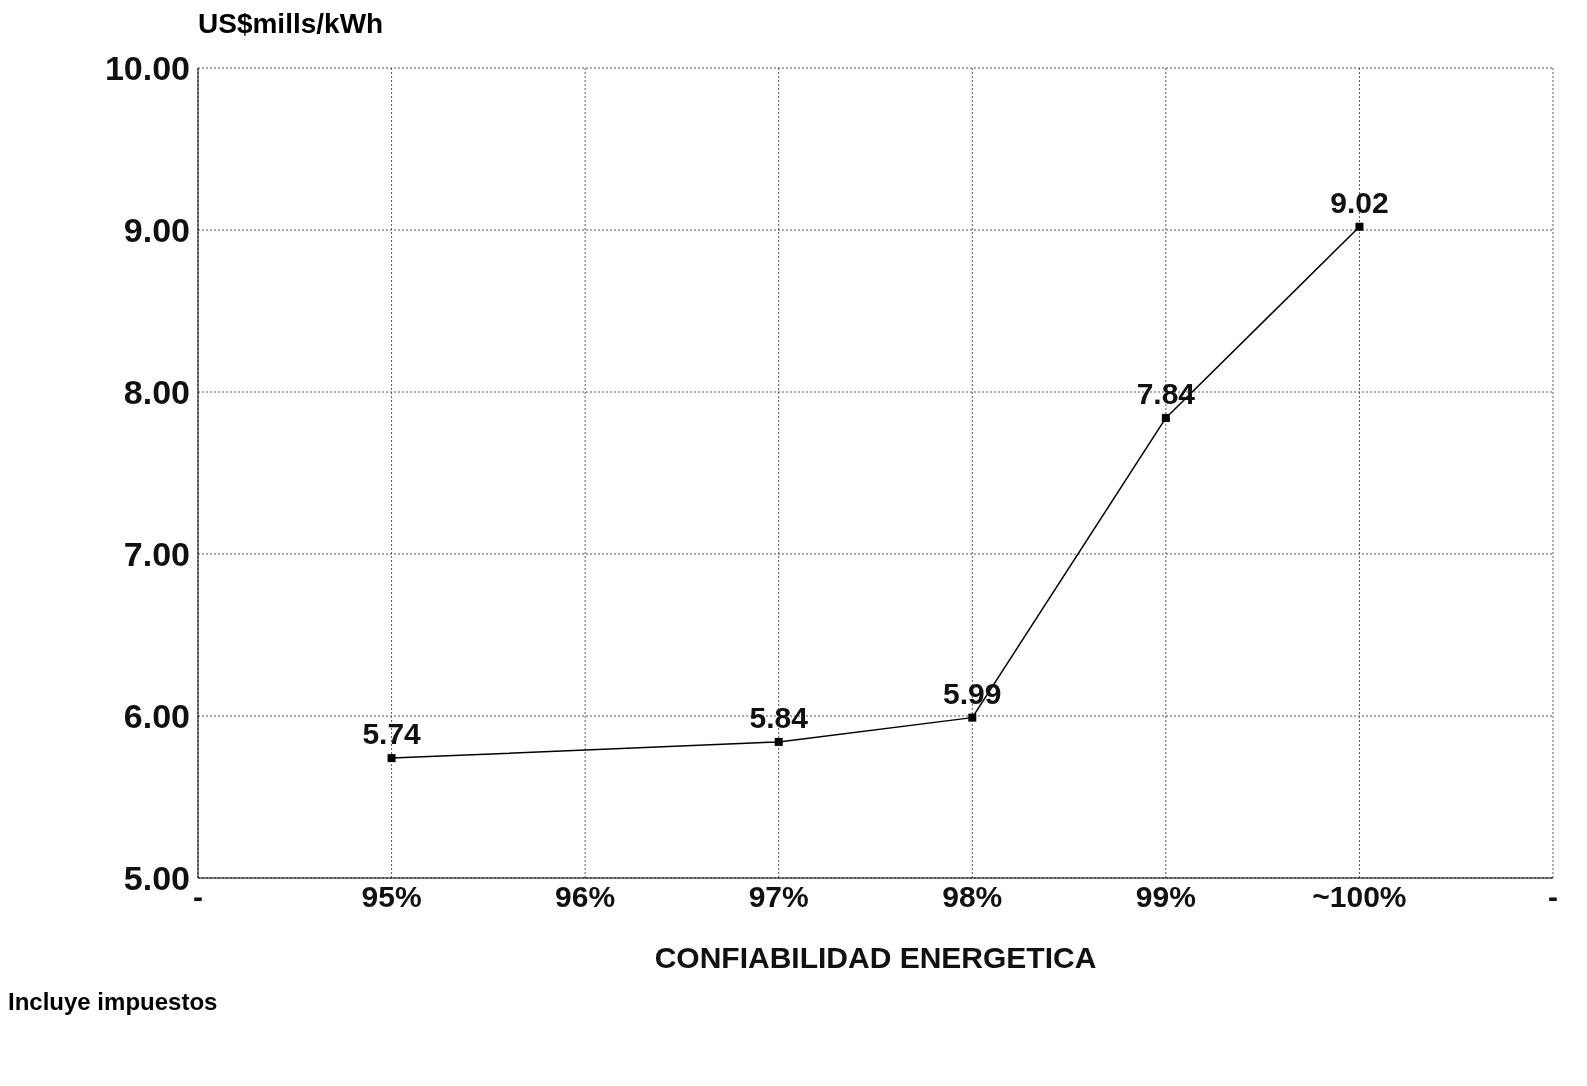  I want to click on text: Incluye impuestos, so click(113, 1002).